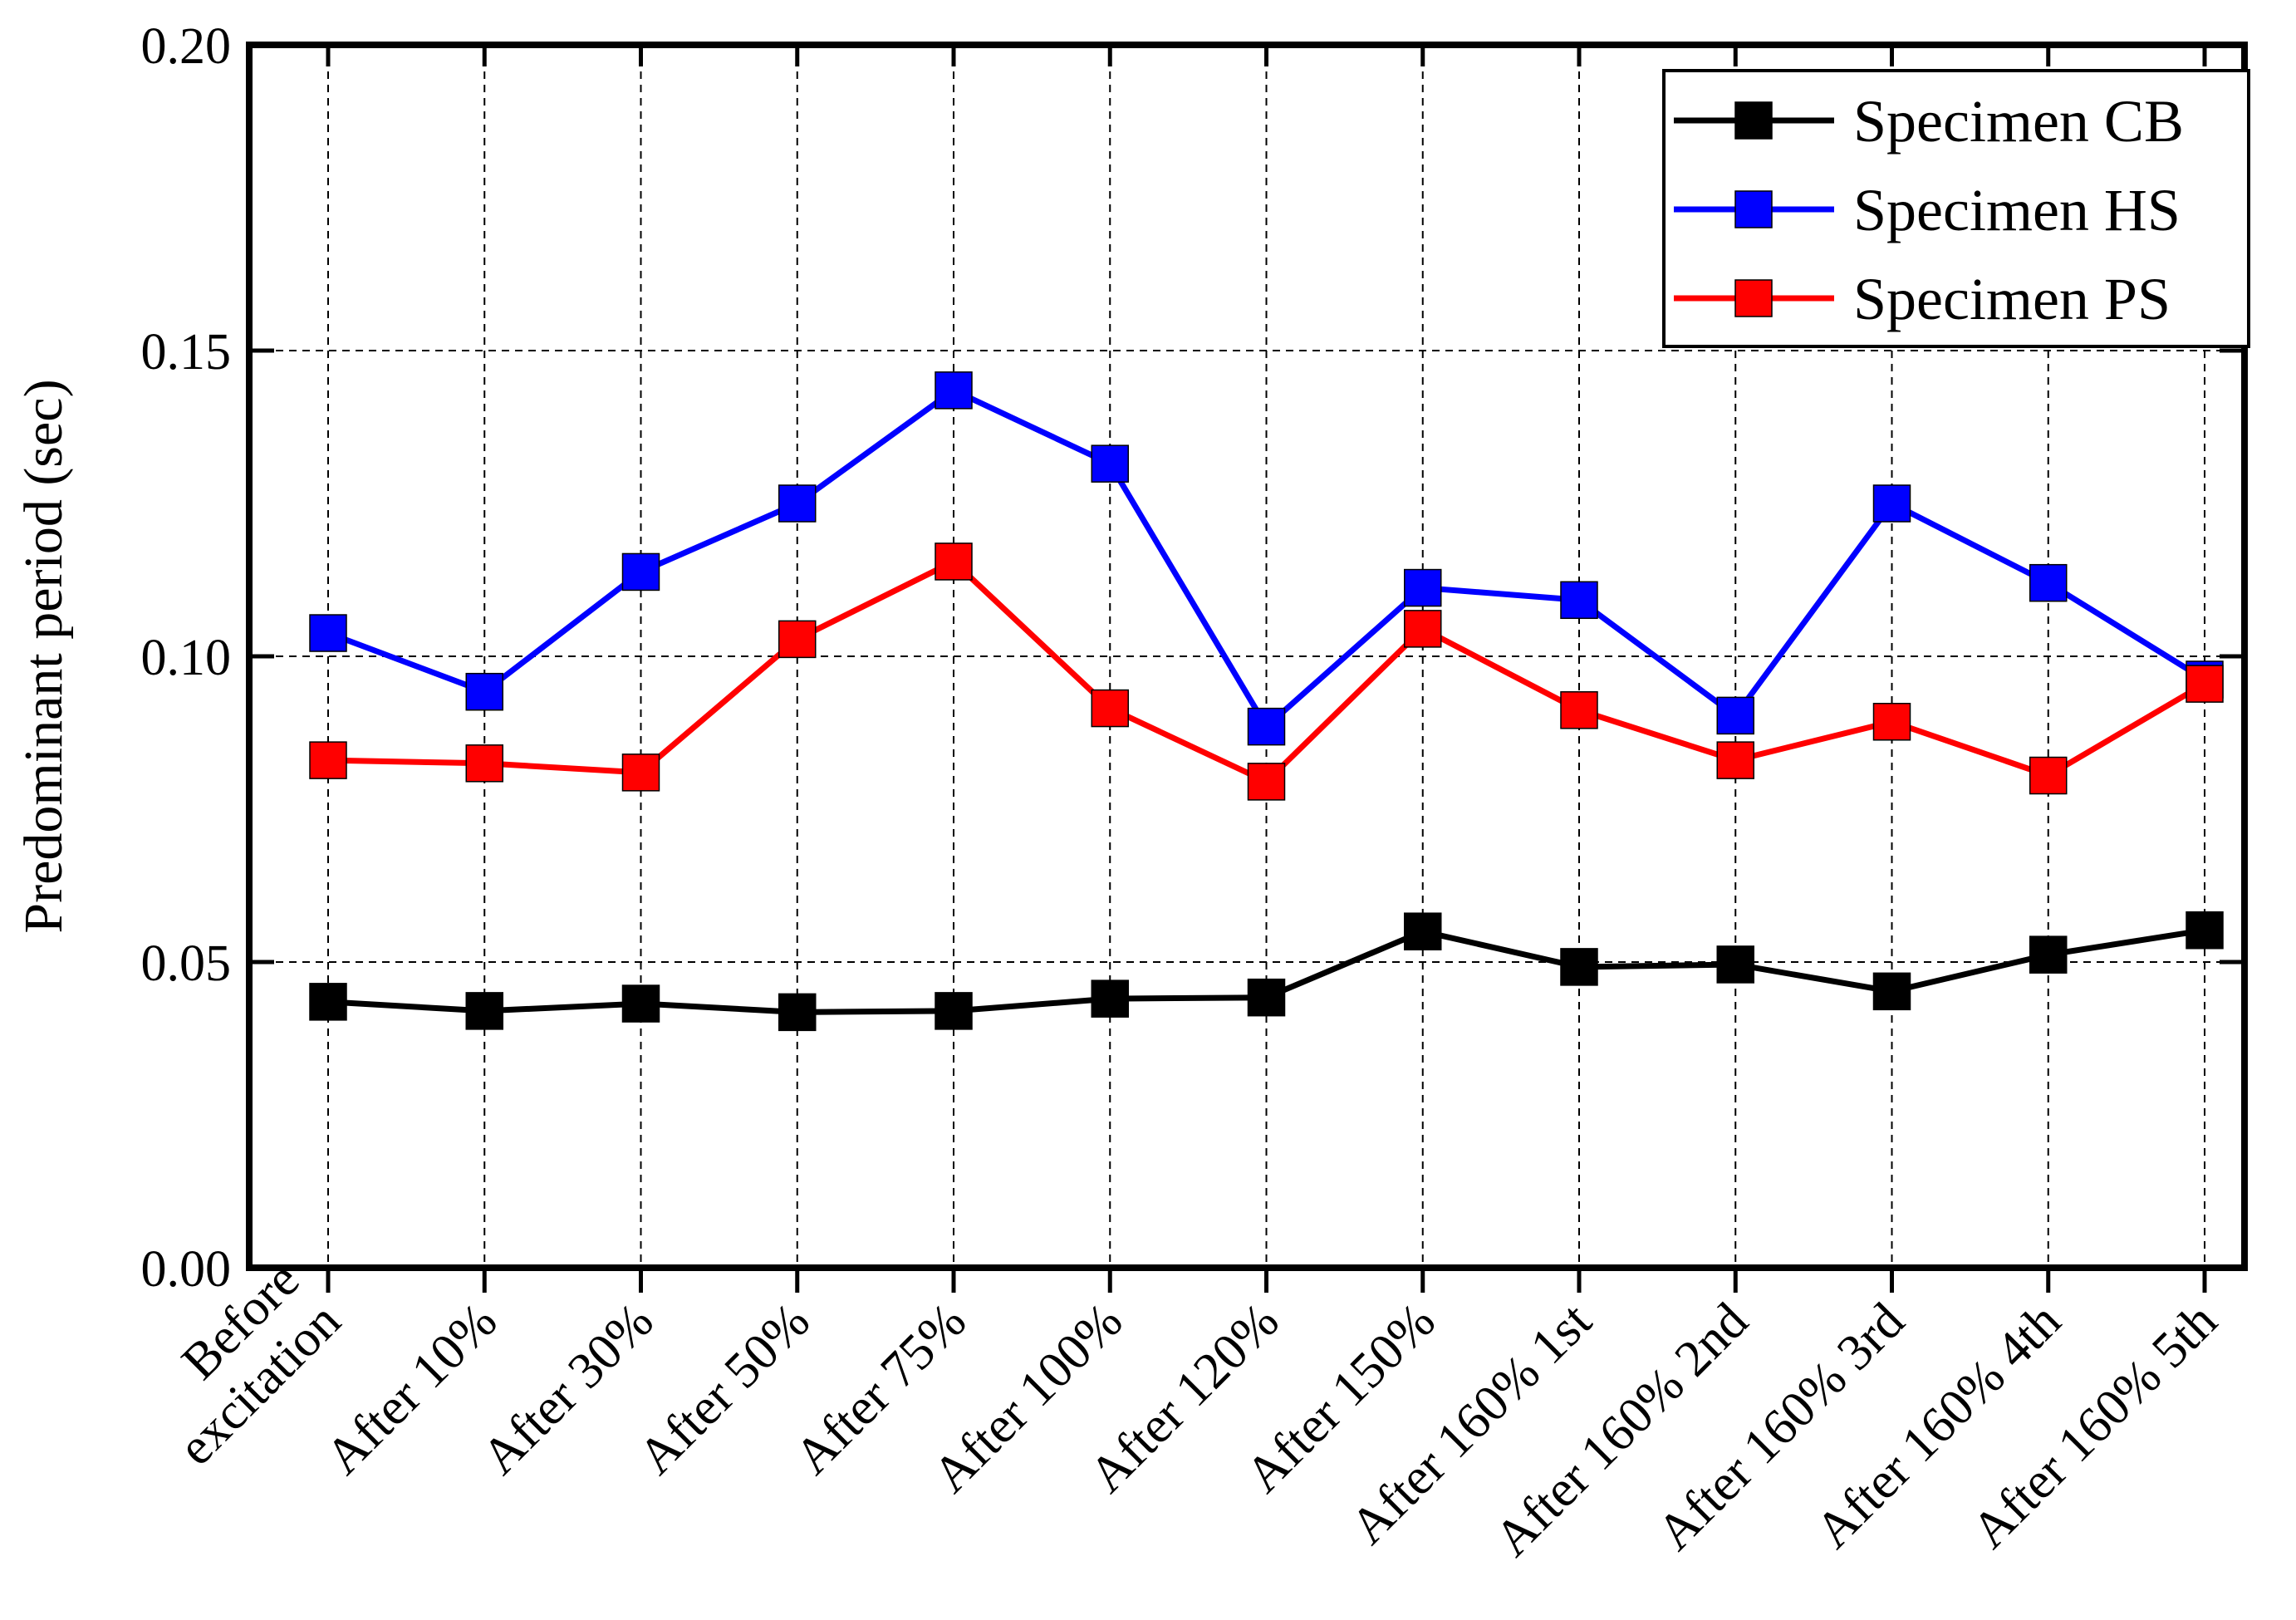  What do you see at coordinates (43, 656) in the screenshot?
I see `y-axis-title: Predominant period (sec)` at bounding box center [43, 656].